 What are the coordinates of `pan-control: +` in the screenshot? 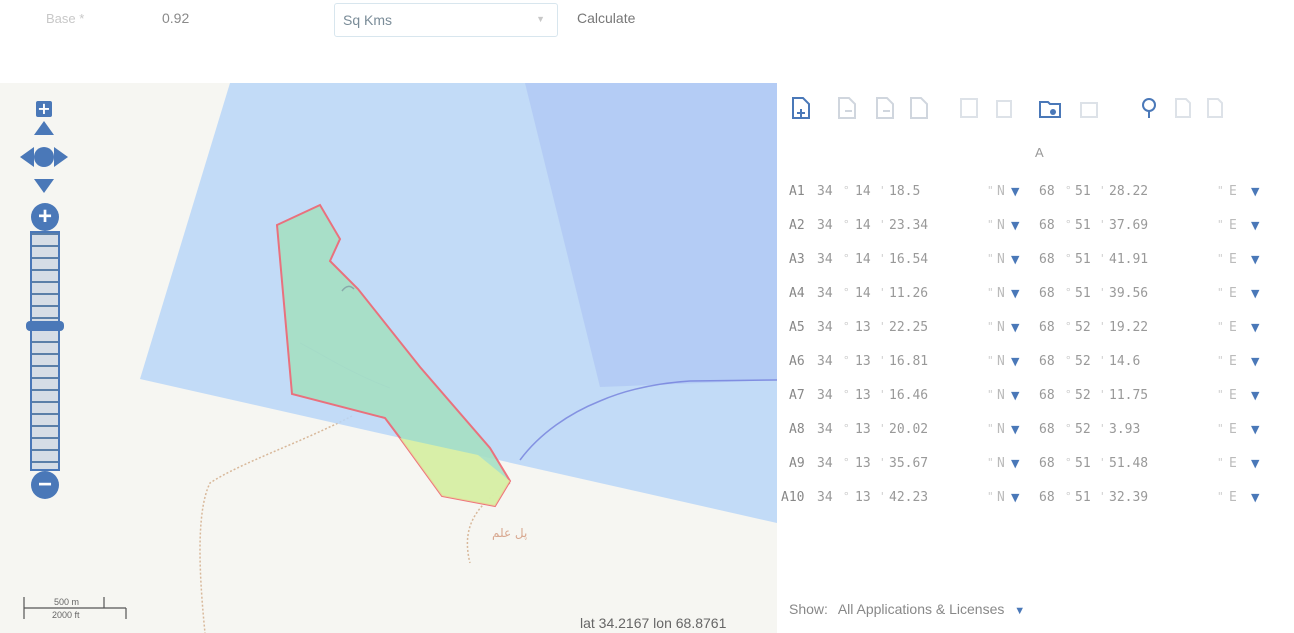 It's located at (44, 149).